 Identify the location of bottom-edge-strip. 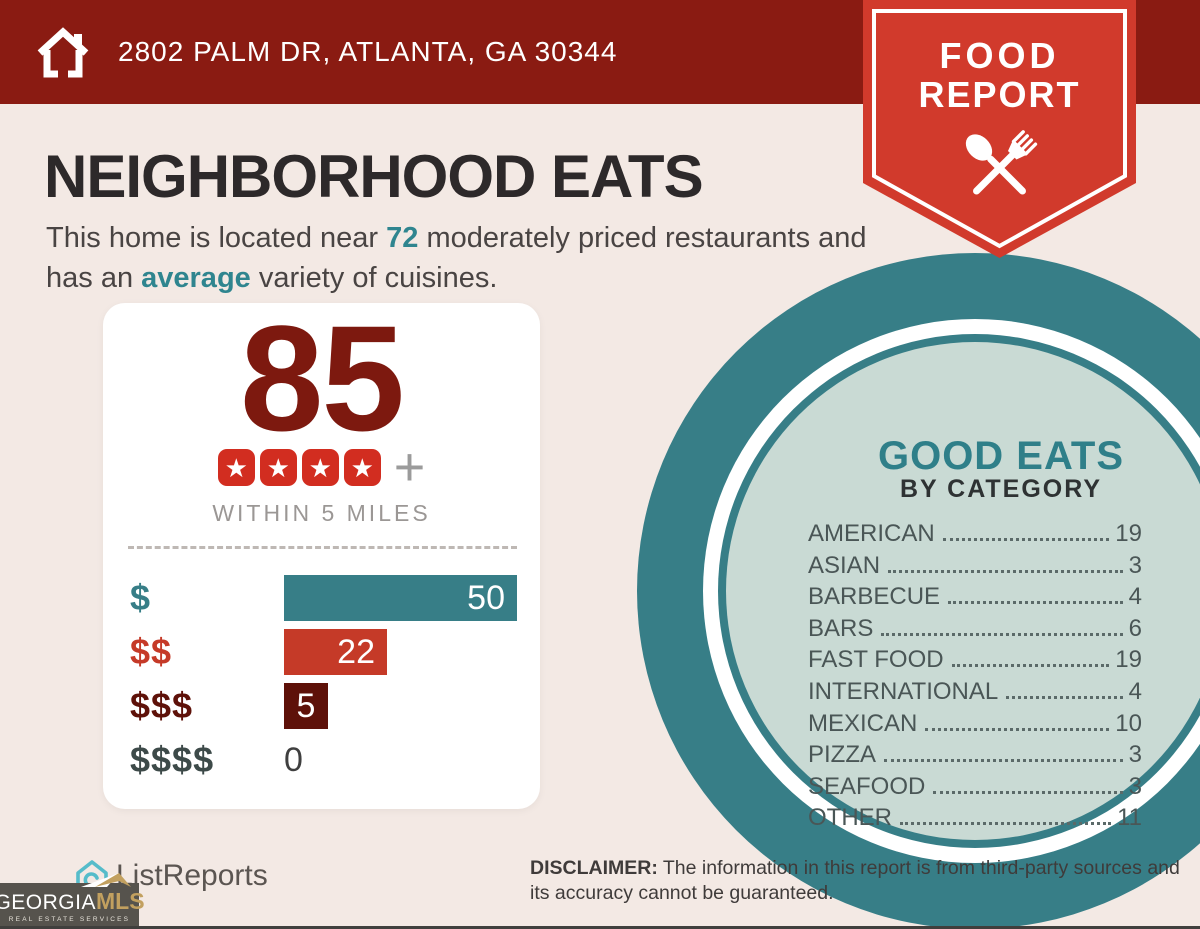
(600, 927).